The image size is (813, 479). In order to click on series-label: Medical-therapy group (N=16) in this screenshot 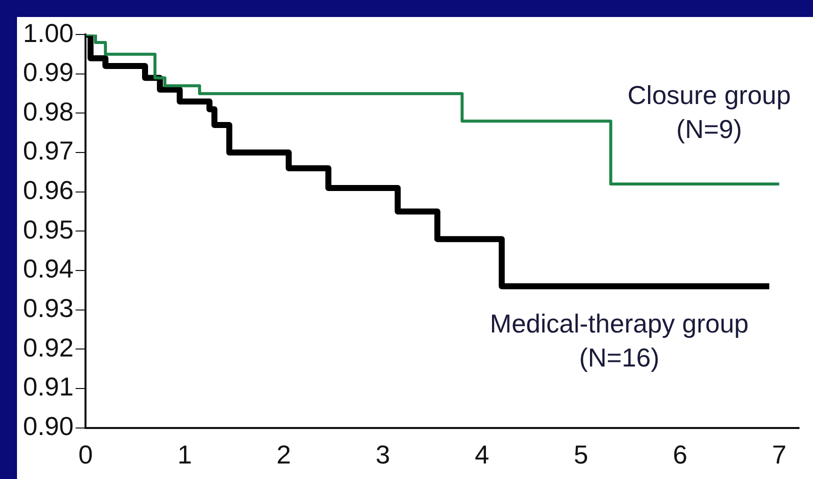, I will do `click(619, 340)`.